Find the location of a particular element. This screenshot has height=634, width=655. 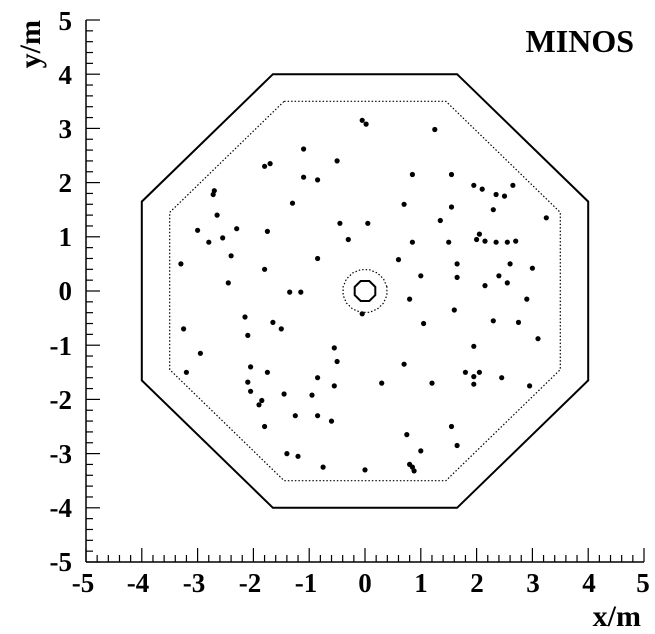

coil-cut-outline is located at coordinates (365, 291).